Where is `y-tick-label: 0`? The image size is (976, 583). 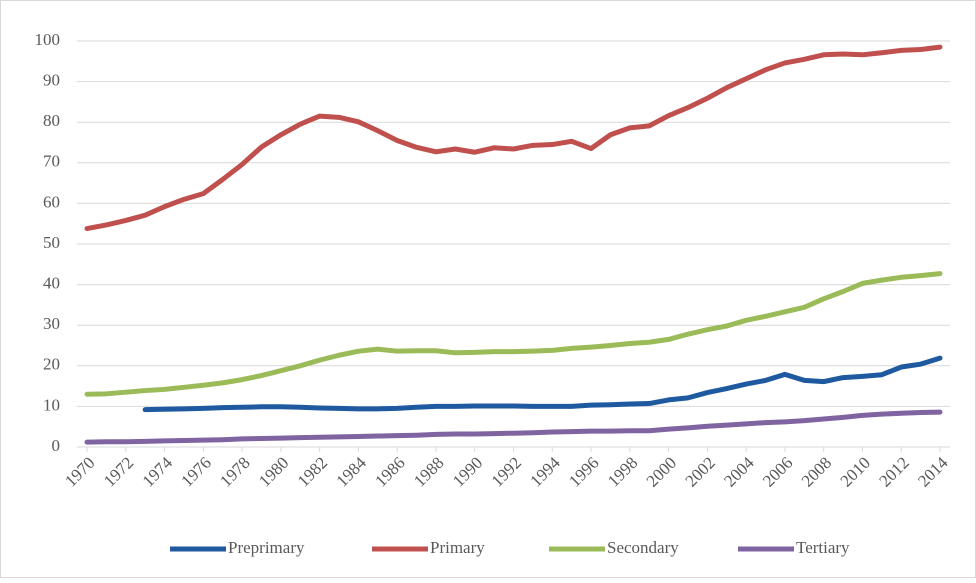 y-tick-label: 0 is located at coordinates (56, 445).